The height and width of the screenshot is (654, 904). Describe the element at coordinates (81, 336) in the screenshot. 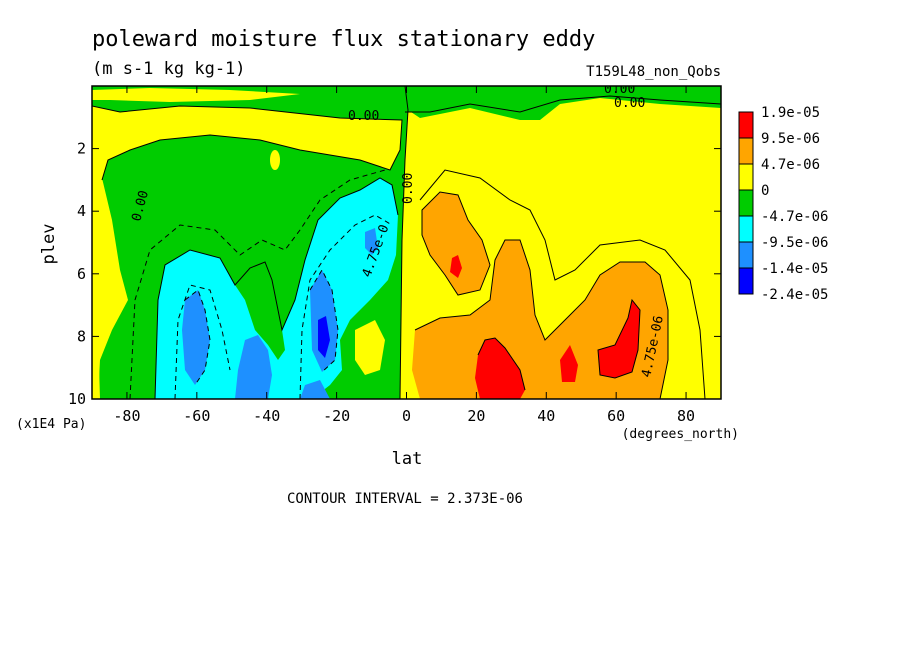

I see `y-tick-label: 8` at that location.